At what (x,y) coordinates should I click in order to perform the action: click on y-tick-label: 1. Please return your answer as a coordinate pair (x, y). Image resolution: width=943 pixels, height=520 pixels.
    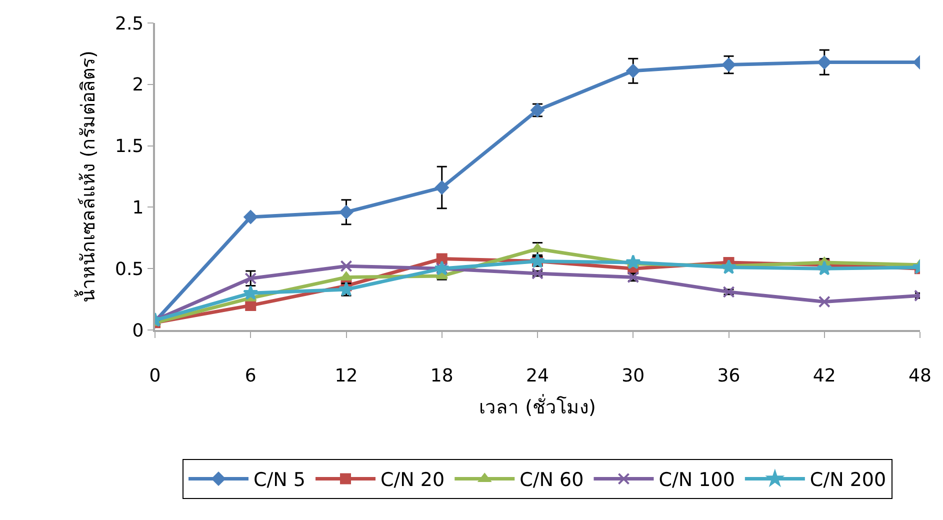
    Looking at the image, I should click on (138, 208).